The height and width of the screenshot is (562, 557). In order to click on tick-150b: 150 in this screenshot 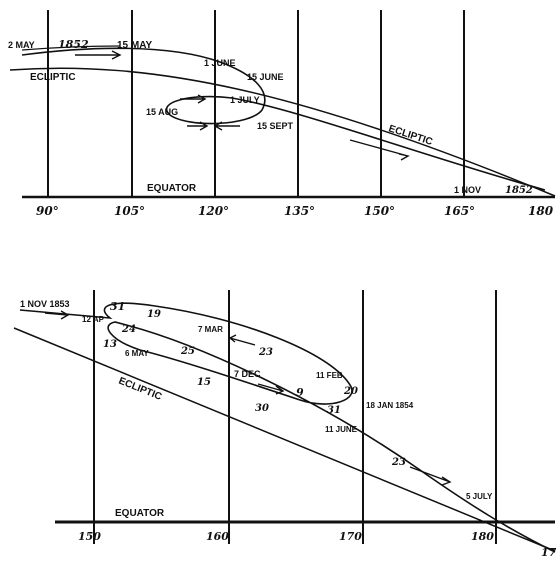, I will do `click(89, 536)`.